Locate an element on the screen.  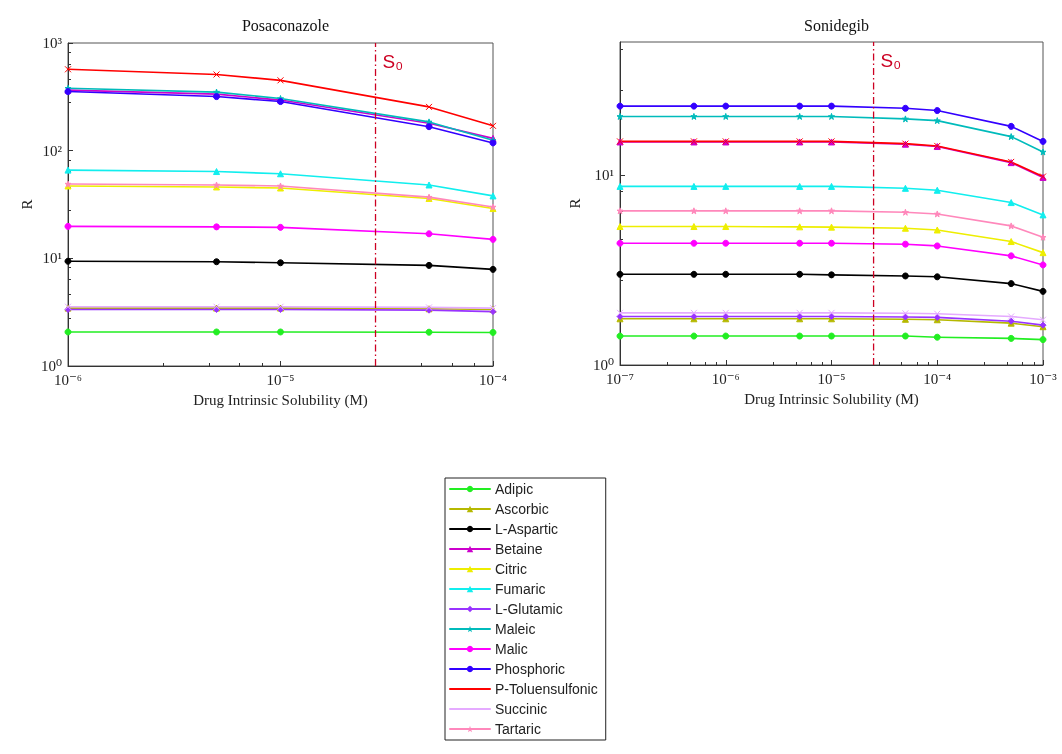
legend-label: Succinic is located at coordinates (521, 709).